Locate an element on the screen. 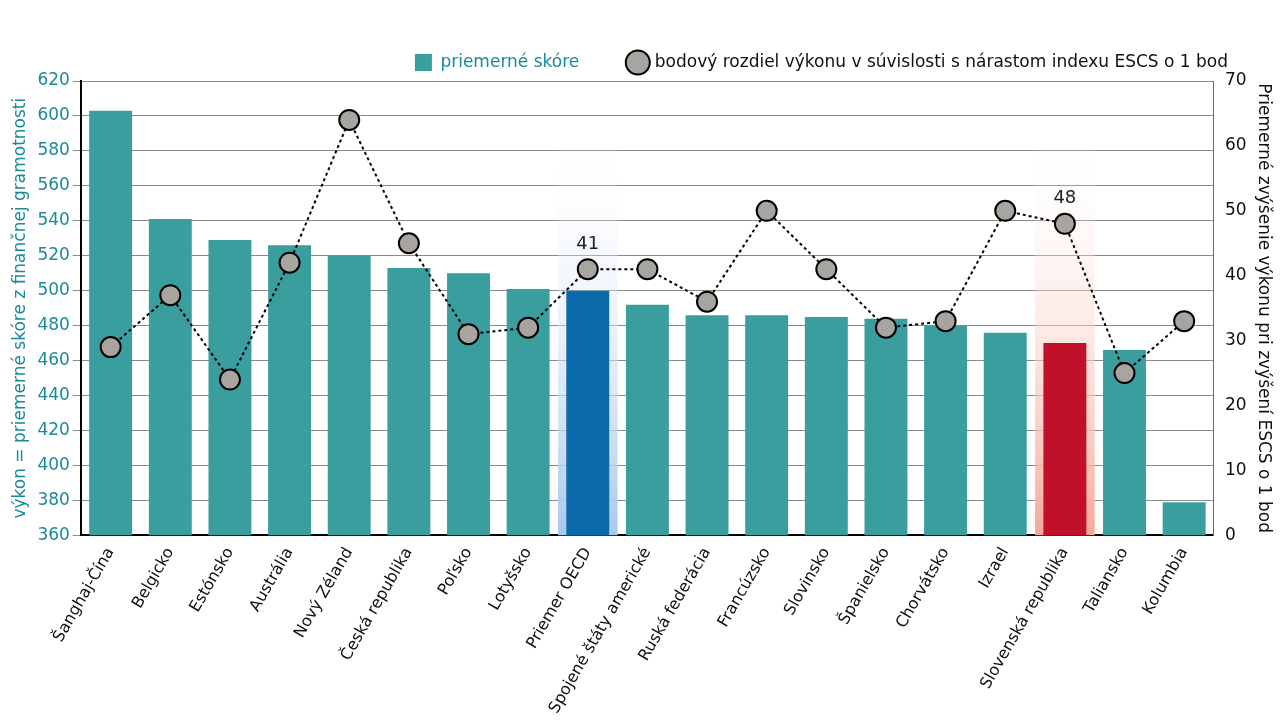  y-tick-label: 440 is located at coordinates (53, 393).